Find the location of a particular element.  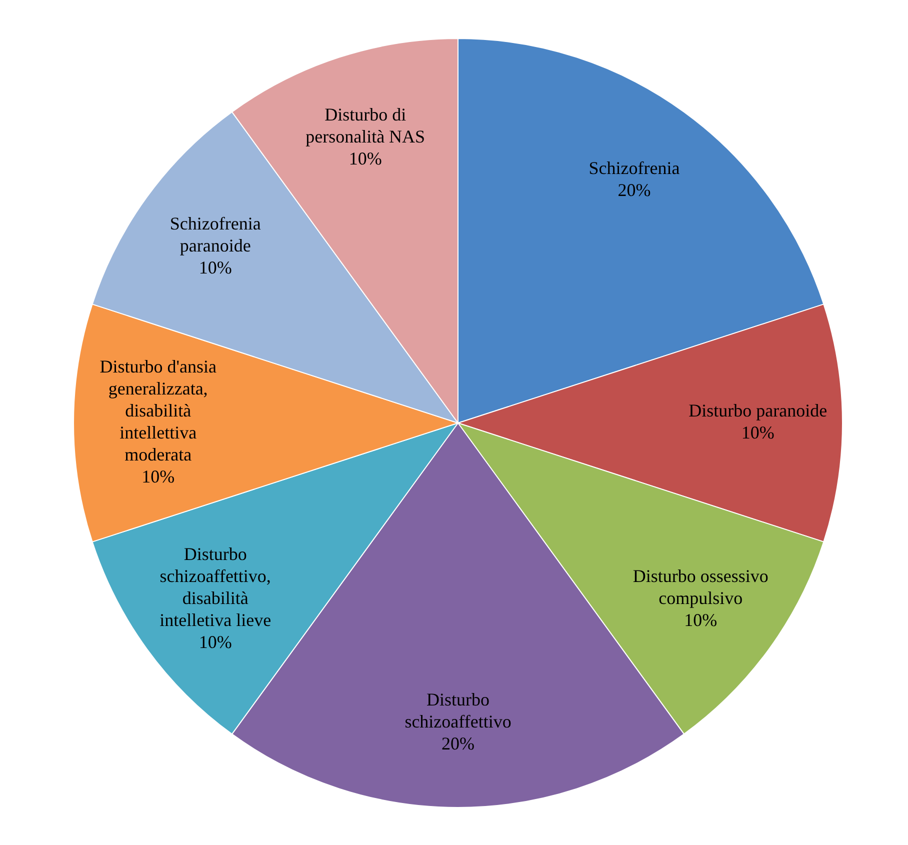

slice-label: Disturbo di personalità NAS is located at coordinates (366, 125).